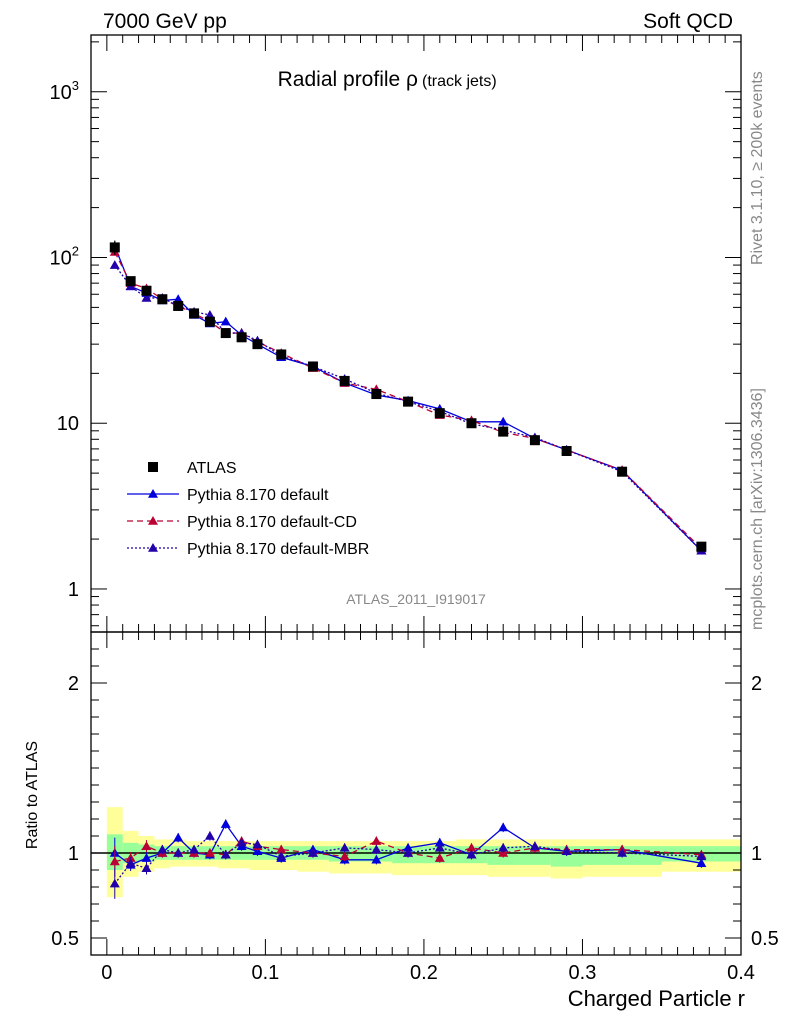  Describe the element at coordinates (756, 854) in the screenshot. I see `ratio-y-tick-label-right: 1` at that location.